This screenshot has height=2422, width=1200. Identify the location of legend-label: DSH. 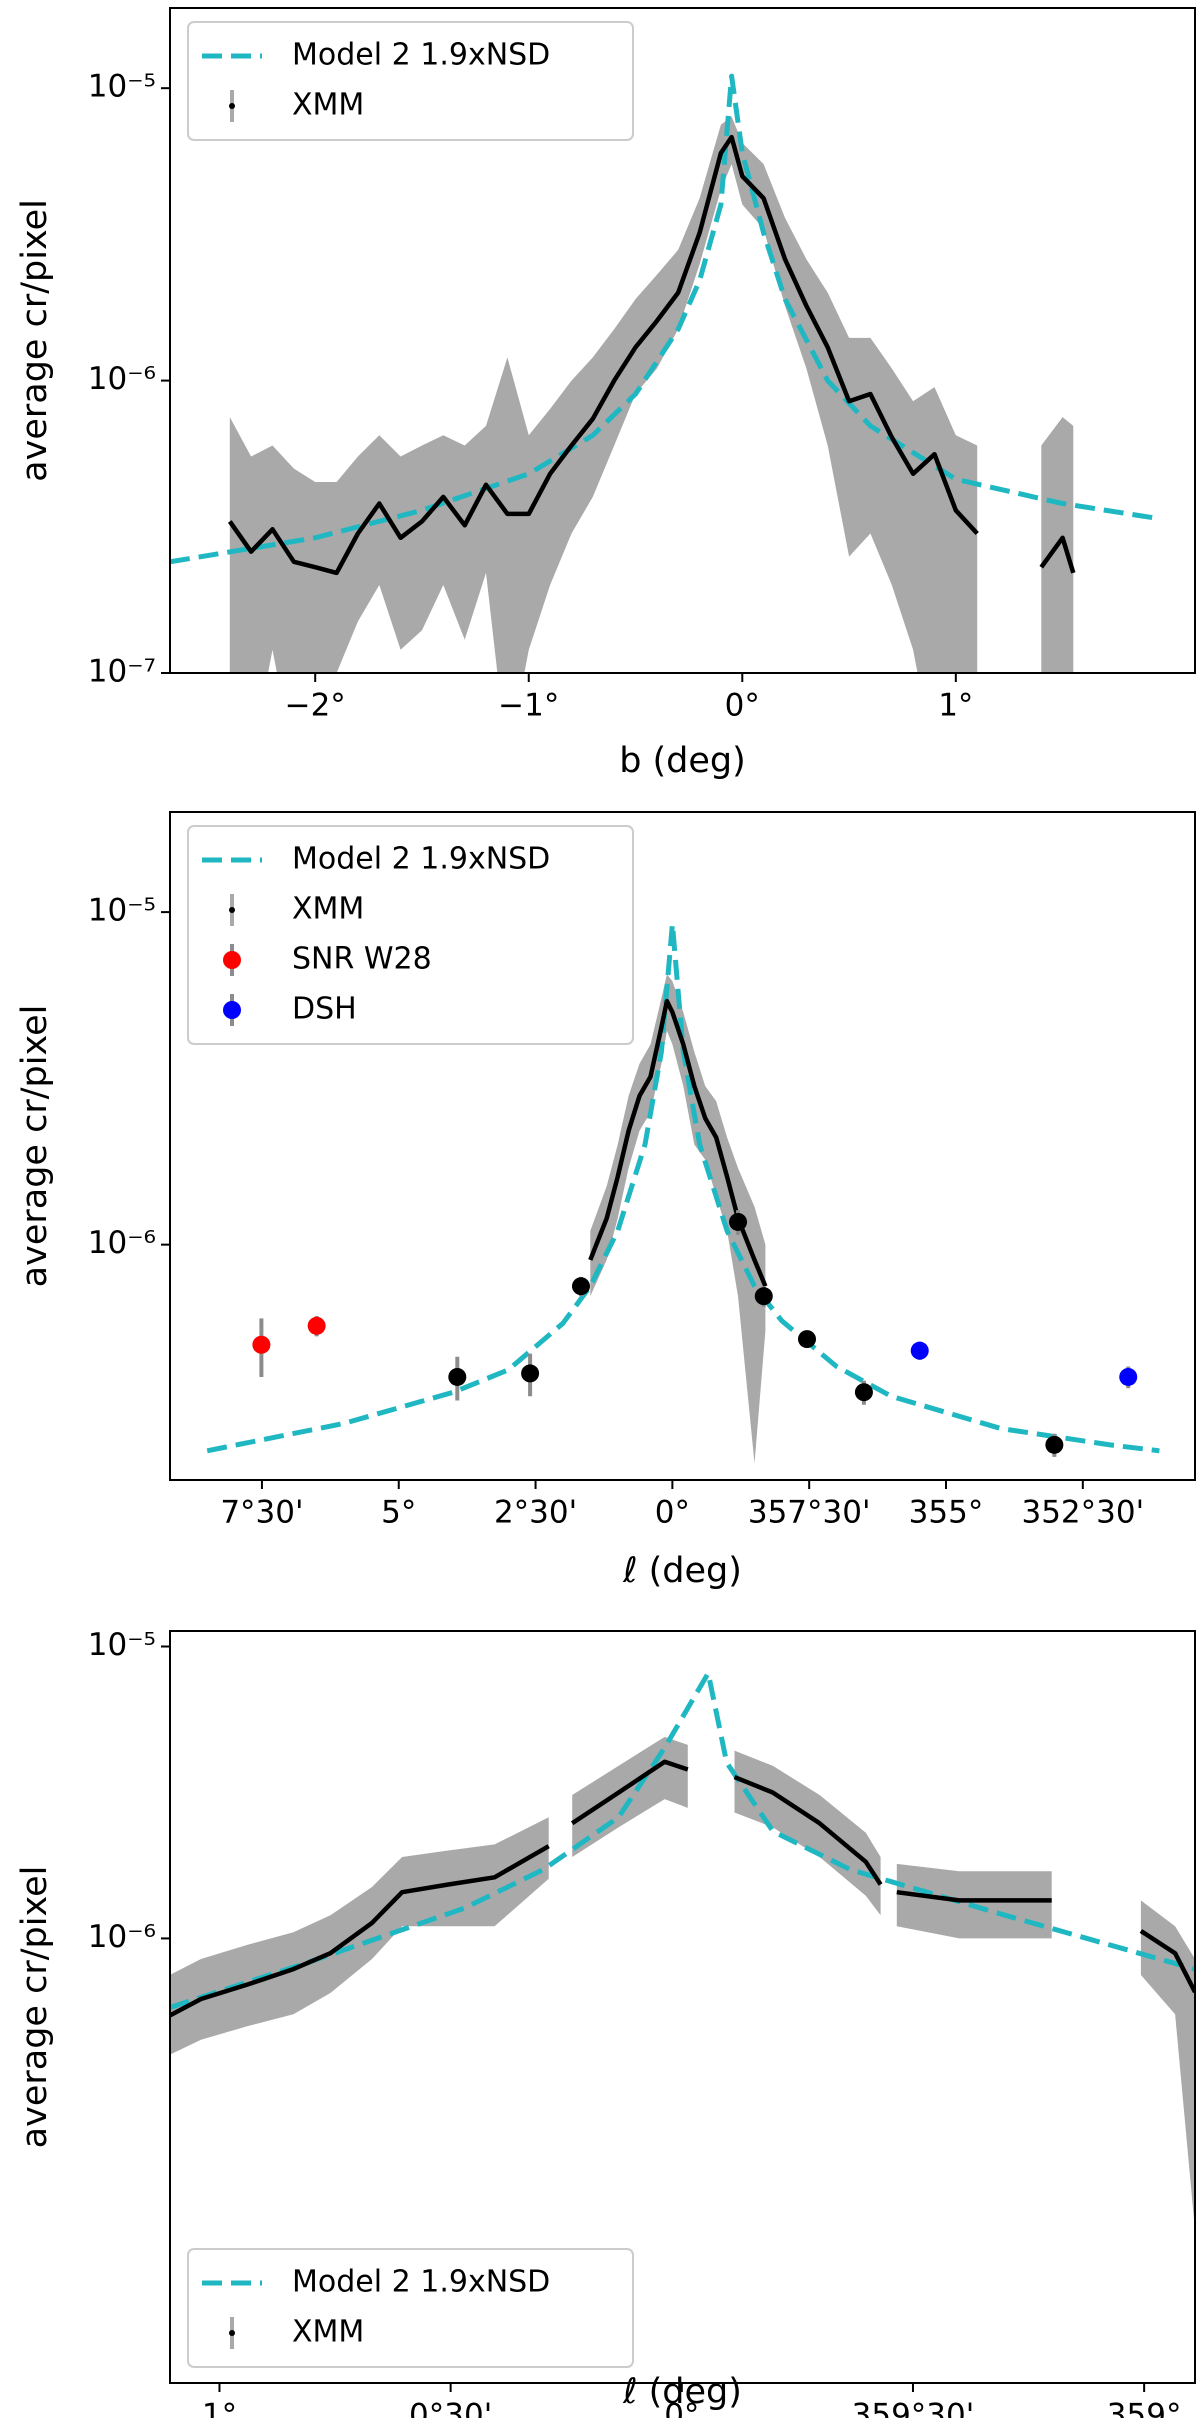
(324, 1009).